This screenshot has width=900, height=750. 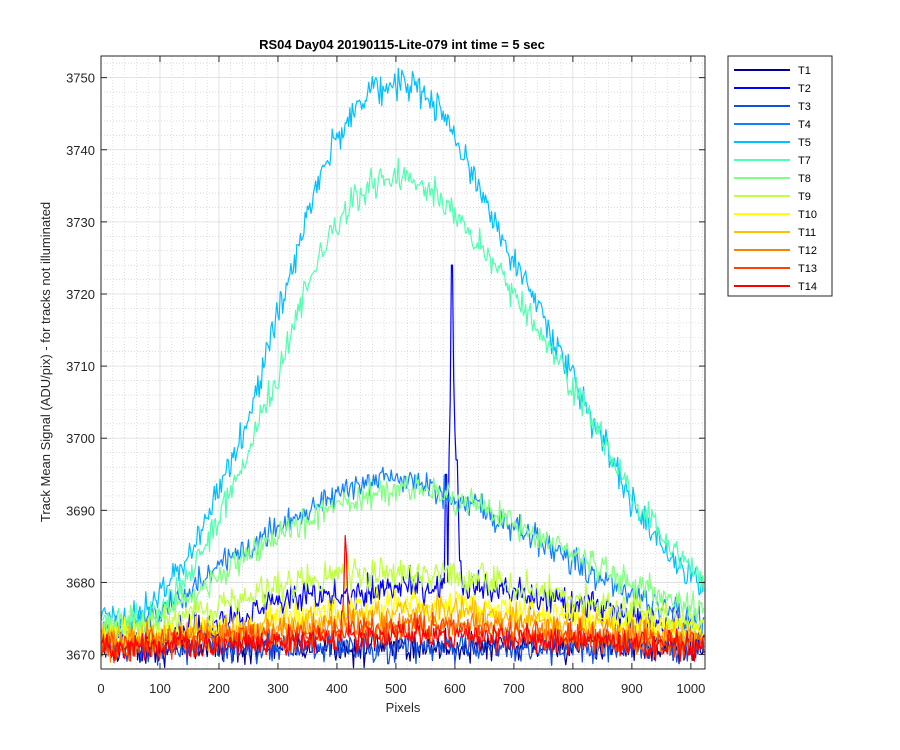 What do you see at coordinates (807, 251) in the screenshot?
I see `legend-label-t12: T12` at bounding box center [807, 251].